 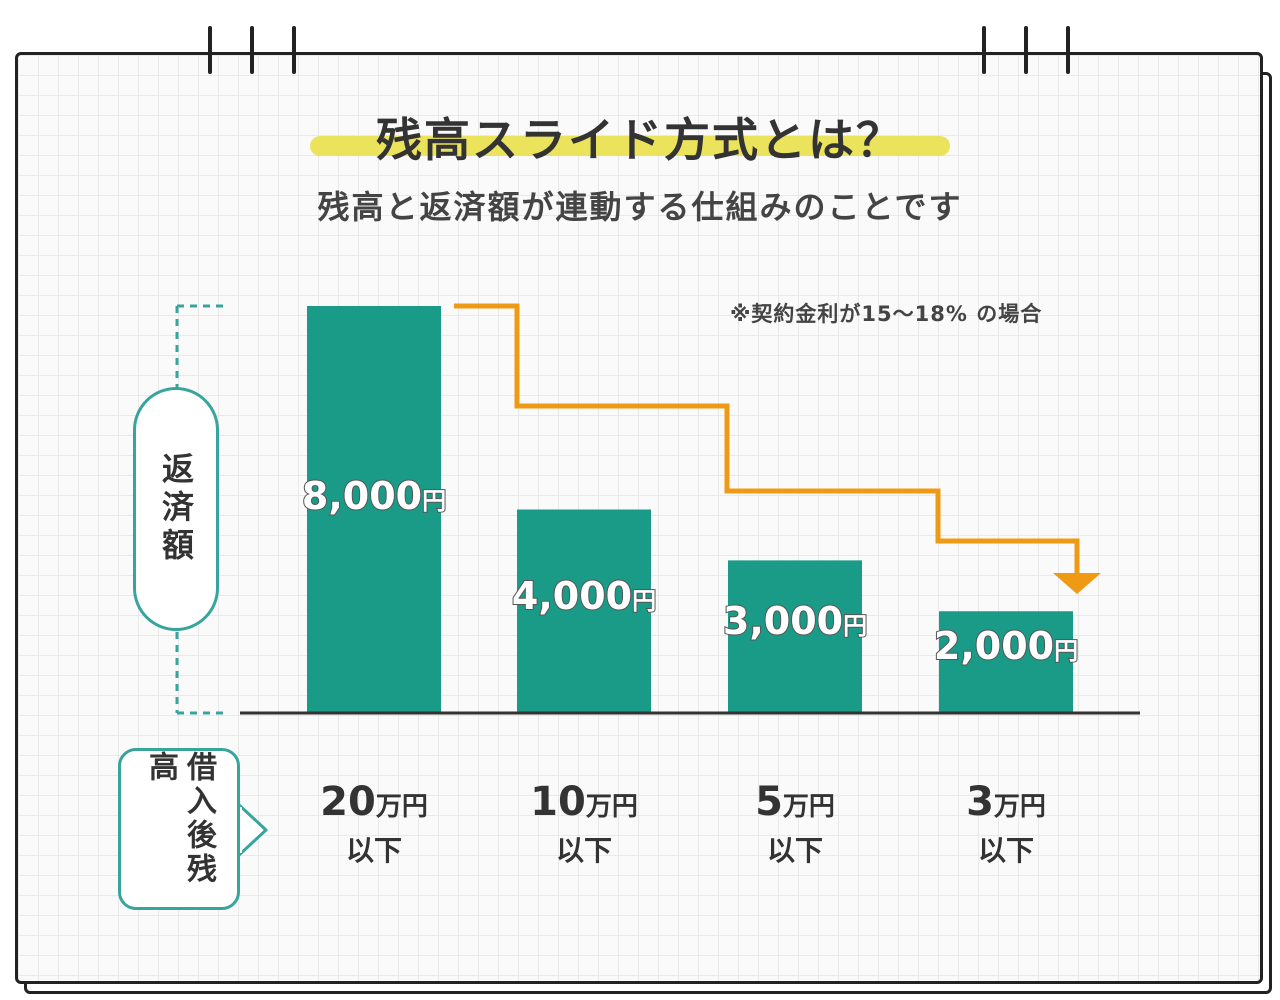 I want to click on y-axis-label-pill: 返済額, so click(x=176, y=509).